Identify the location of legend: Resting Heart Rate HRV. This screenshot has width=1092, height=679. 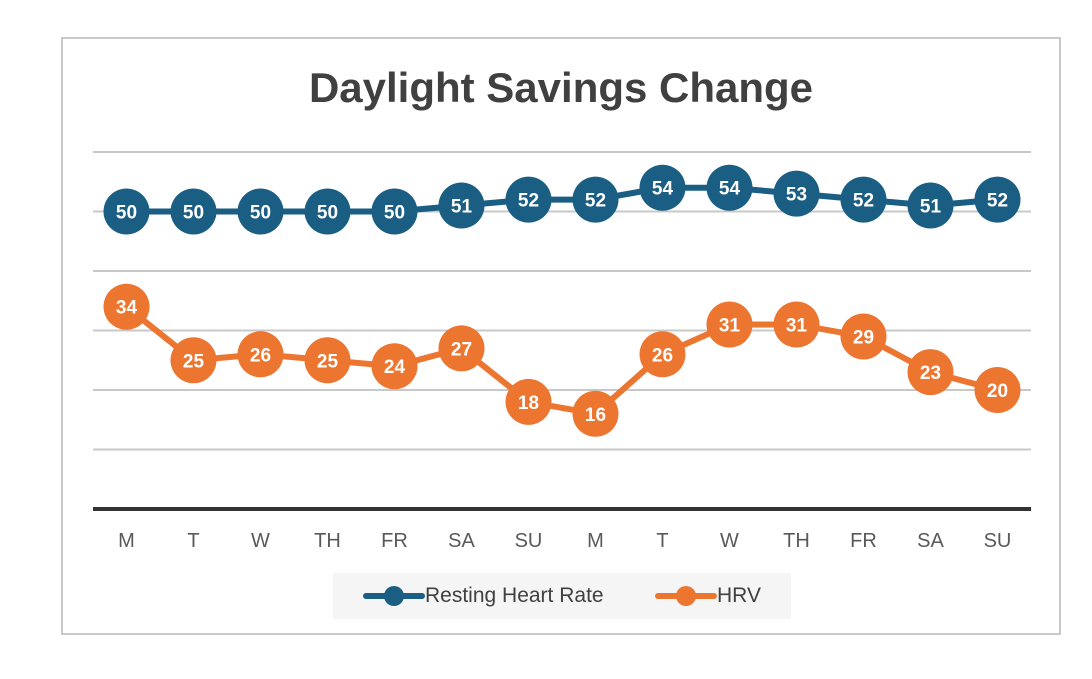
(562, 596).